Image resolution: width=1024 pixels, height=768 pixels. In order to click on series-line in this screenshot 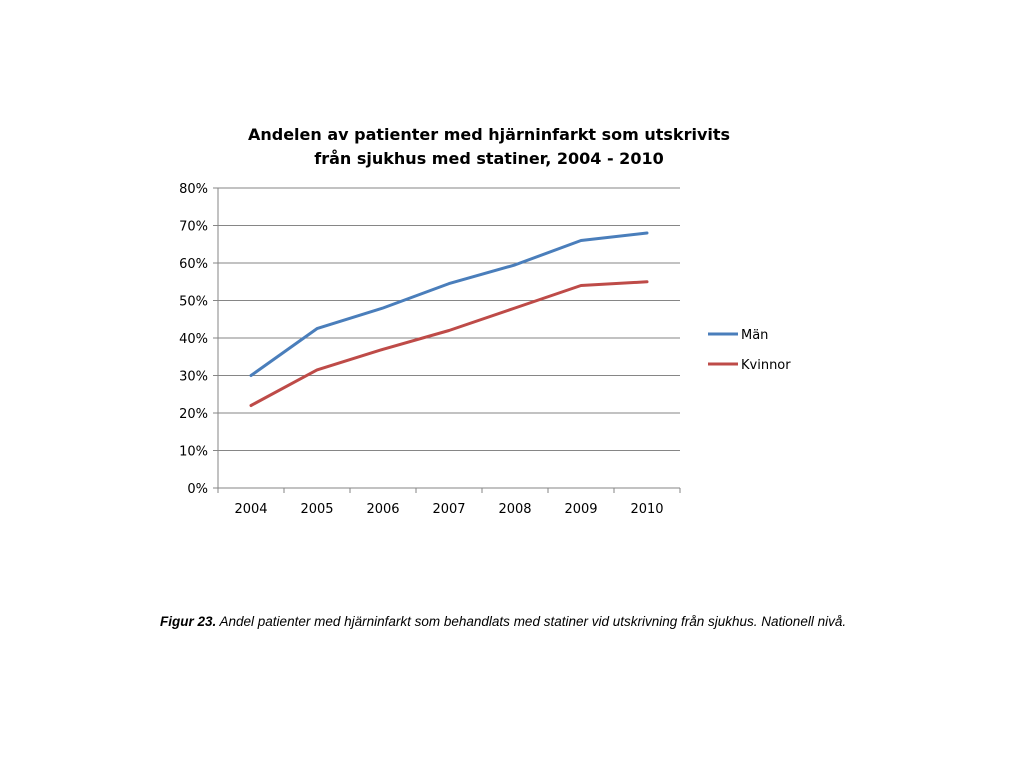, I will do `click(449, 304)`.